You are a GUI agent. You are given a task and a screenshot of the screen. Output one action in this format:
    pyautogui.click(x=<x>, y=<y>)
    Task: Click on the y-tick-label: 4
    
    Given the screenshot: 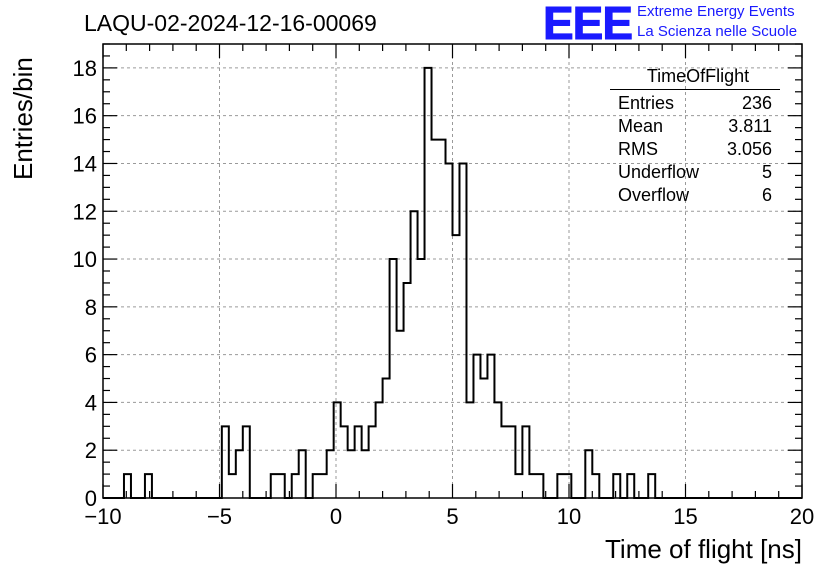 What is the action you would take?
    pyautogui.click(x=91, y=402)
    